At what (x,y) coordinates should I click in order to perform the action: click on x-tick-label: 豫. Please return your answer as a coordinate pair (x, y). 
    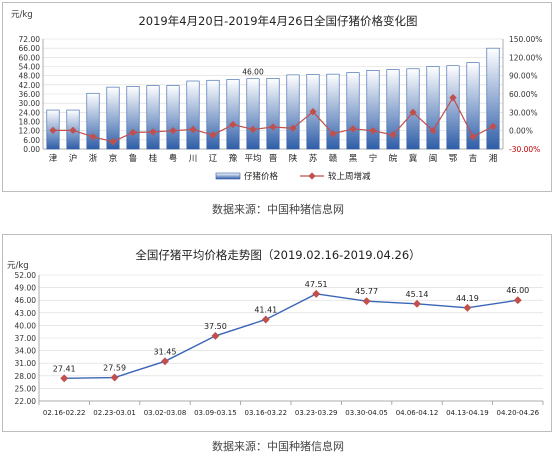
    Looking at the image, I should click on (233, 158).